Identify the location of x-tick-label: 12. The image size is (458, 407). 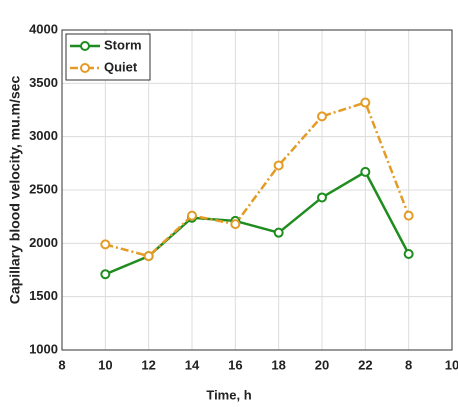
(148, 364).